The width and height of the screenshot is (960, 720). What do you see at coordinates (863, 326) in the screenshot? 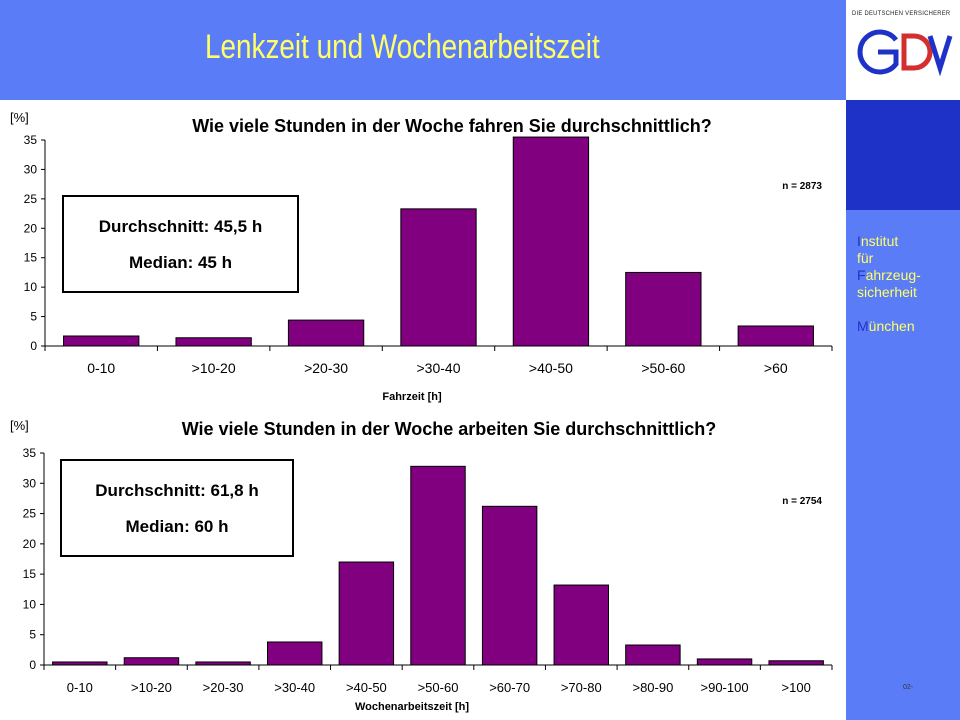
I see `institute-initial: M` at bounding box center [863, 326].